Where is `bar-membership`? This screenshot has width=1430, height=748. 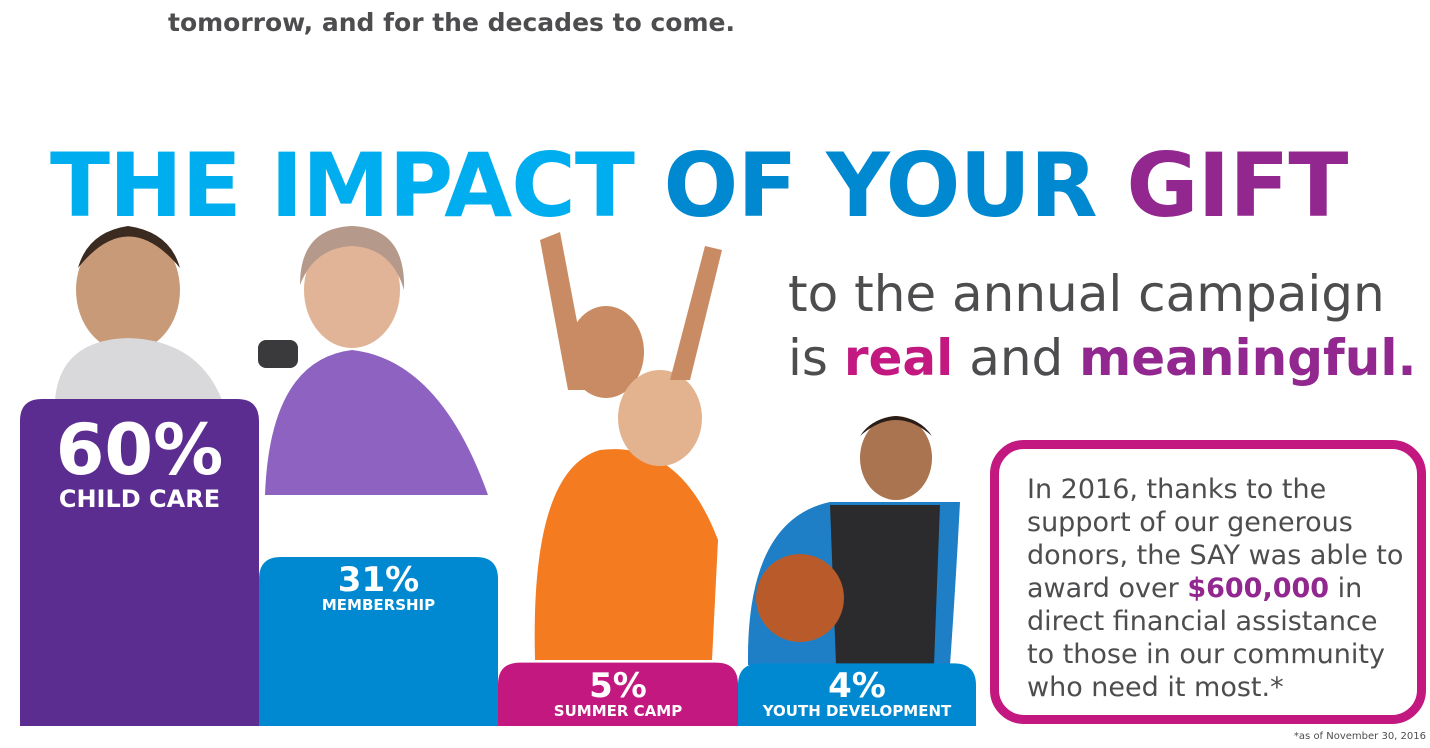 bar-membership is located at coordinates (378, 641).